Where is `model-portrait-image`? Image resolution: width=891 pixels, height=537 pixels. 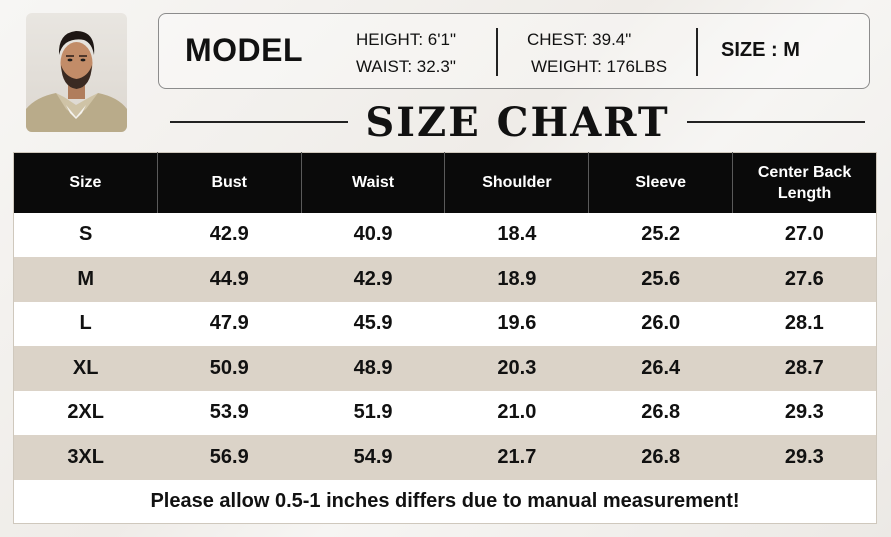 model-portrait-image is located at coordinates (76, 81).